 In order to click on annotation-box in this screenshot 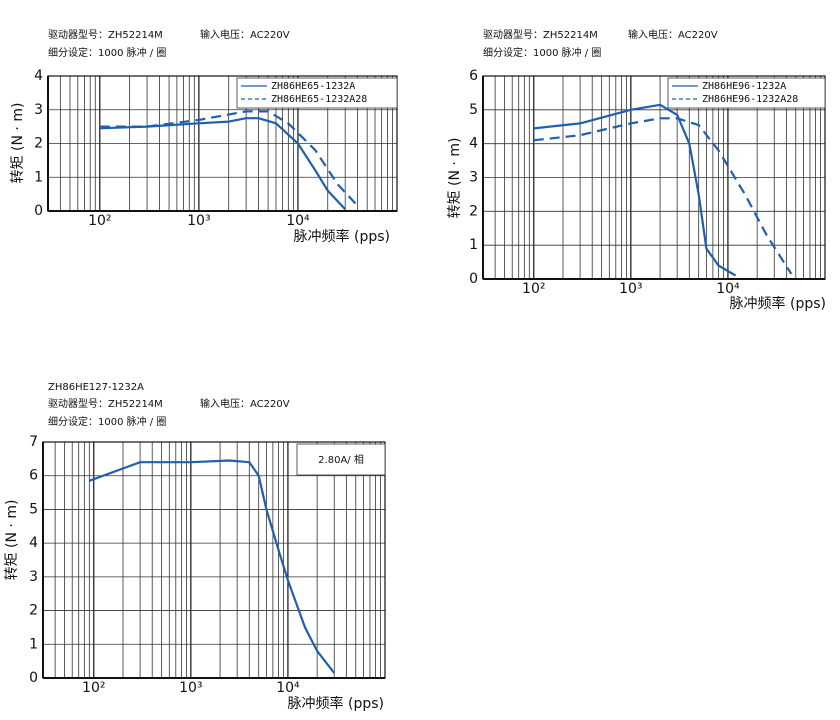, I will do `click(341, 459)`.